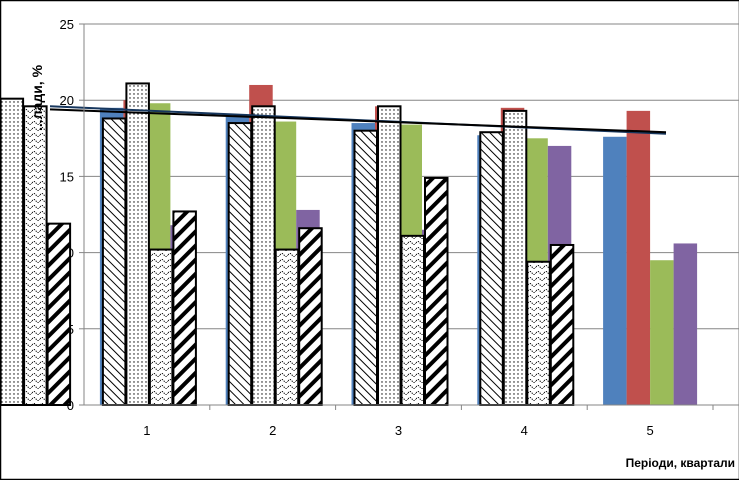 This screenshot has width=739, height=480. What do you see at coordinates (146, 430) in the screenshot?
I see `x-tick-label: 1` at bounding box center [146, 430].